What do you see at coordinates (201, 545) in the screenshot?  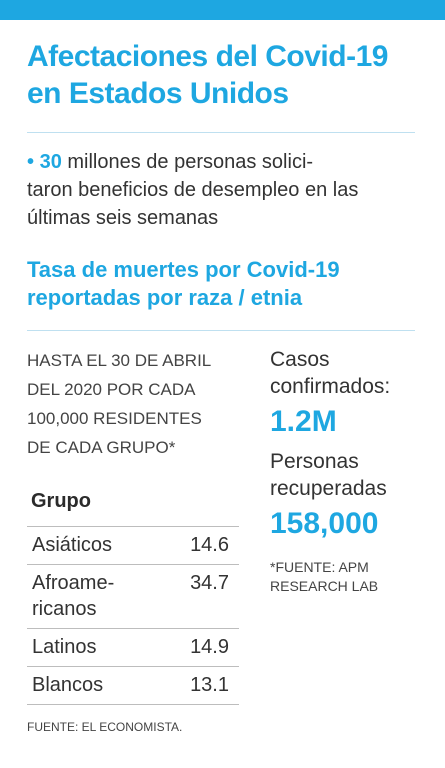 I see `value-cell: 14.6` at bounding box center [201, 545].